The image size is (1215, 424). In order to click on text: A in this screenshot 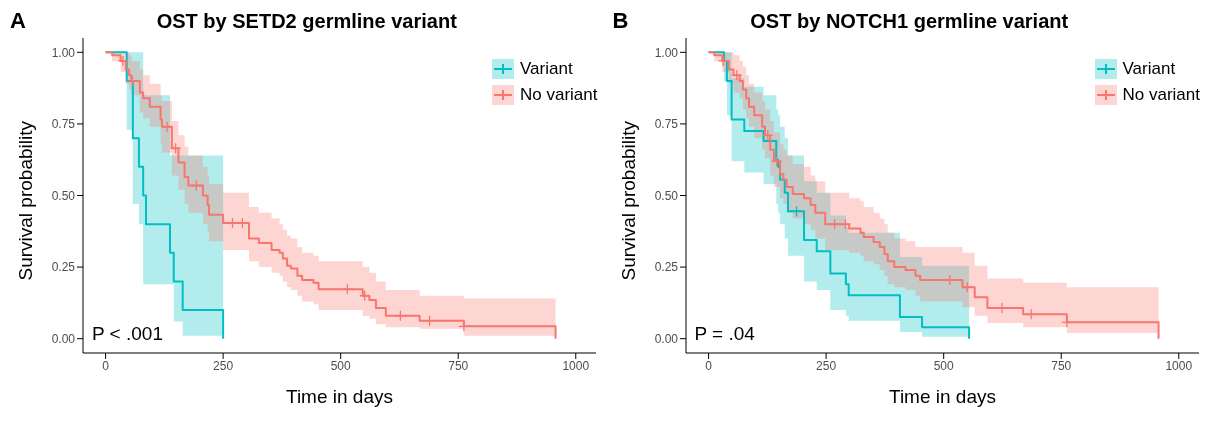, I will do `click(18, 21)`.